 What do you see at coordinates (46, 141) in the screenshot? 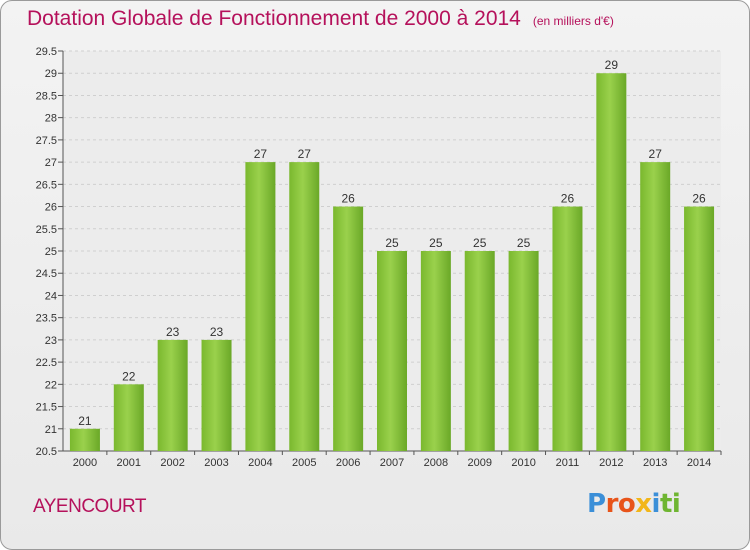
I see `y-tick-label: 27.5` at bounding box center [46, 141].